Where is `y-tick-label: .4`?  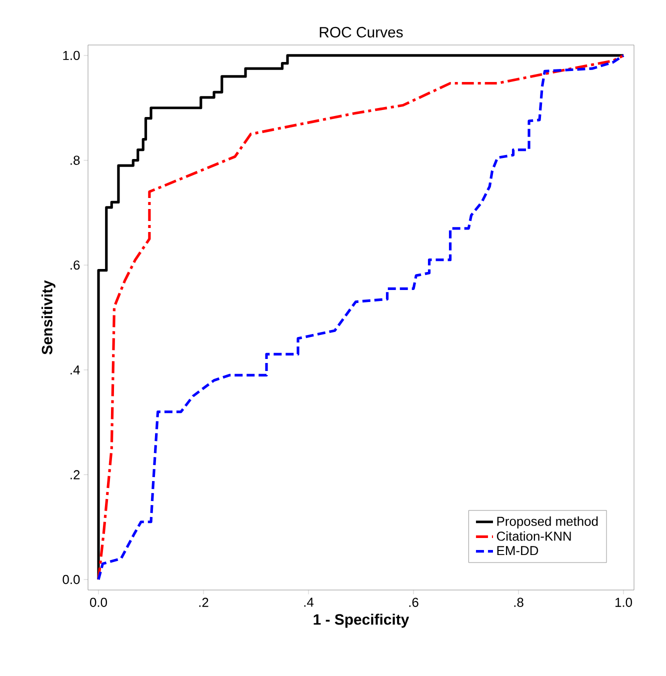
y-tick-label: .4 is located at coordinates (75, 369).